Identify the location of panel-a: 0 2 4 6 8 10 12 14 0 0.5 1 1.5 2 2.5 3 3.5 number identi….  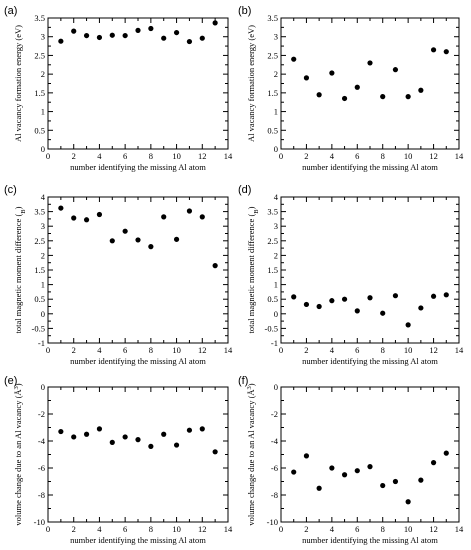
(118, 88).